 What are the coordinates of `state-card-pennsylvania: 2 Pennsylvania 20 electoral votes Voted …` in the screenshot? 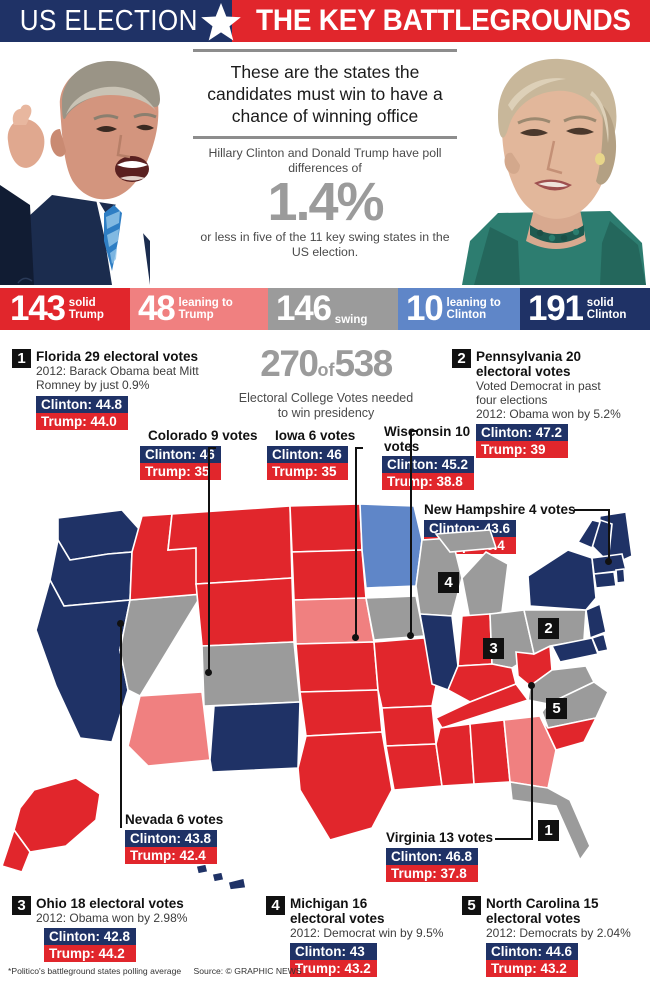 It's located at (550, 404).